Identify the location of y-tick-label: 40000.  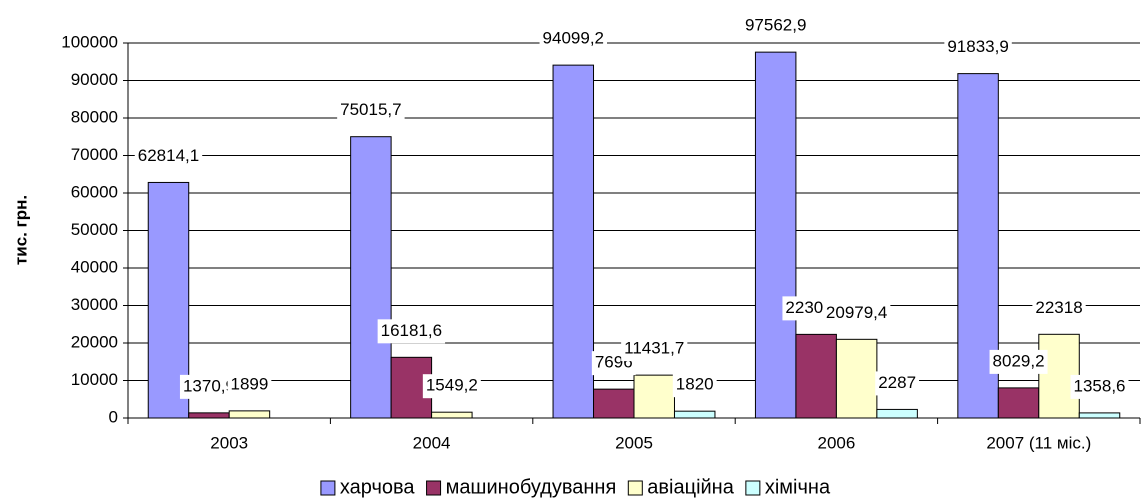
(94, 266).